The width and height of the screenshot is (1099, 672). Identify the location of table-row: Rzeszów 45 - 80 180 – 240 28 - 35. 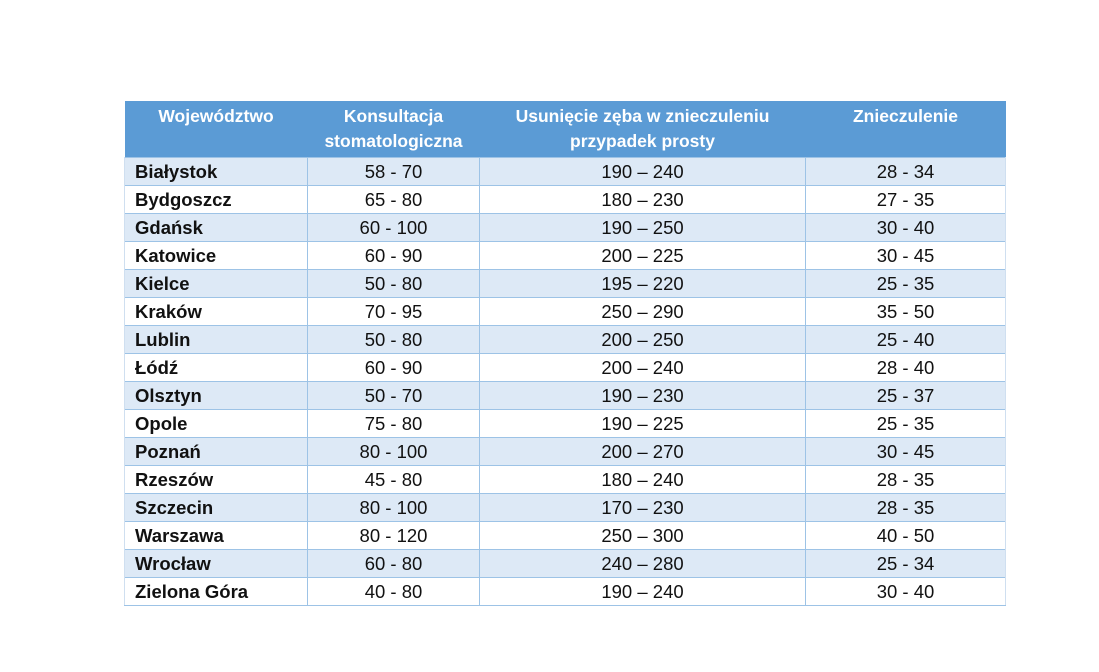
(565, 479).